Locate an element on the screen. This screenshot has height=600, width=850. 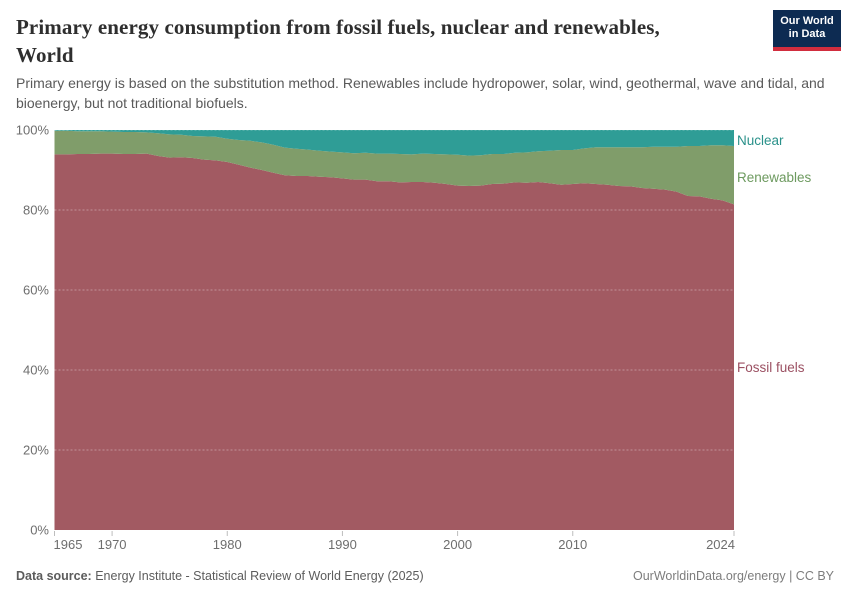
area-renewables is located at coordinates (394, 167).